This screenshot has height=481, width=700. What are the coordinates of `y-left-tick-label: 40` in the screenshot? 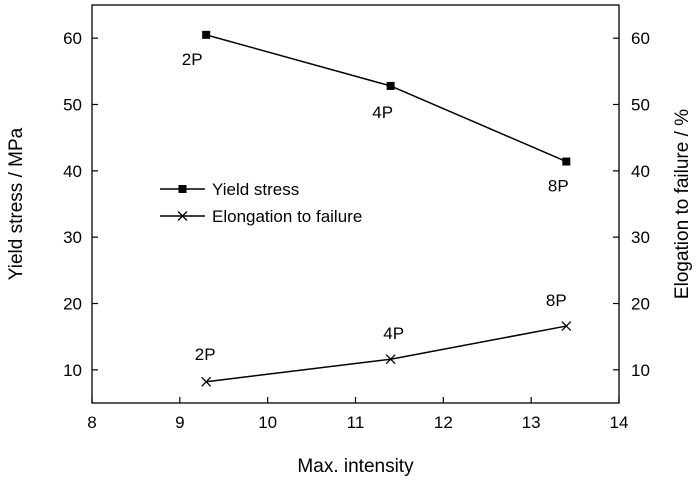 It's located at (72, 171).